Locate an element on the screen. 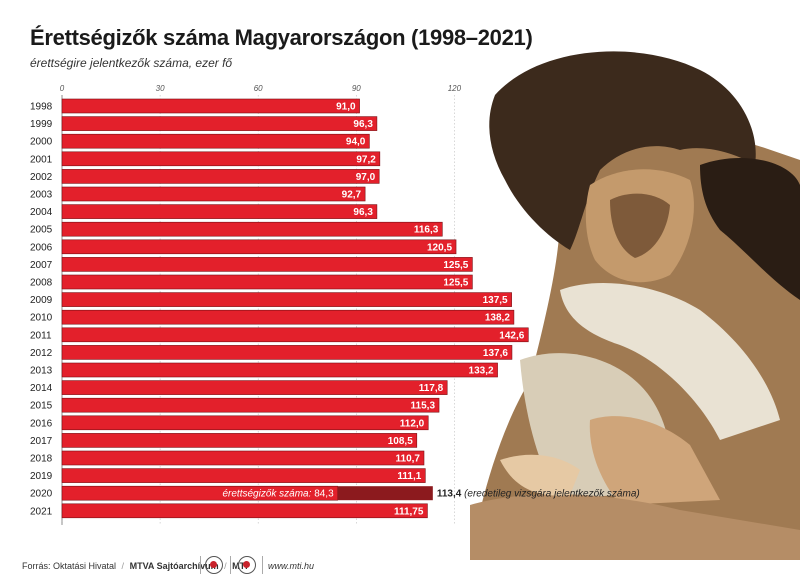 This screenshot has width=800, height=585. data-label: 120,5 is located at coordinates (439, 247).